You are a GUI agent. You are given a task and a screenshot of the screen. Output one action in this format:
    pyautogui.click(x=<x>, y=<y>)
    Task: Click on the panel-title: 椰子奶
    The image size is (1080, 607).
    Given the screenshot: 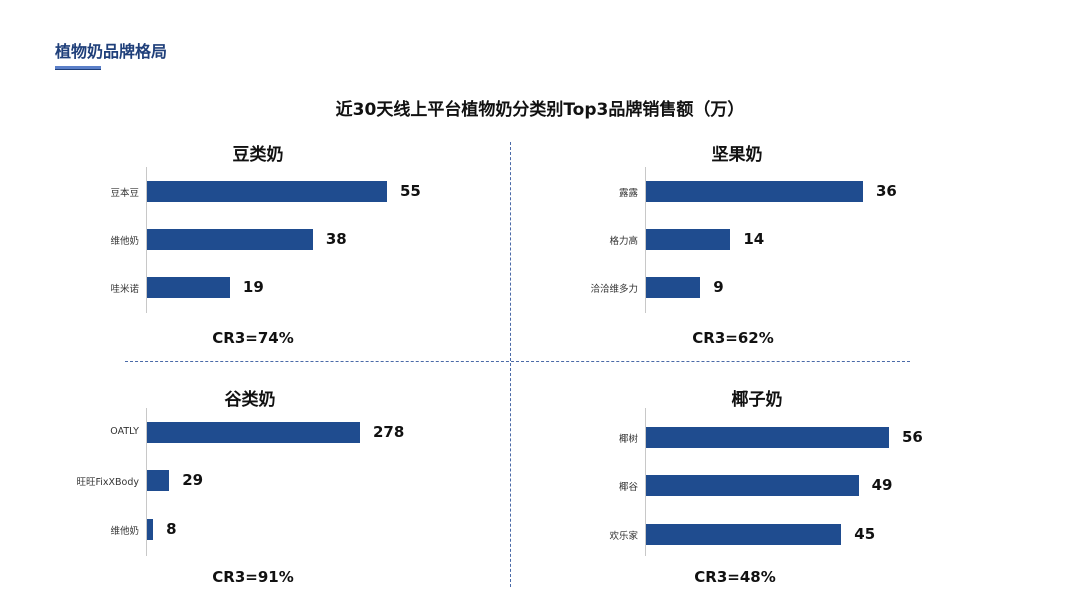 What is the action you would take?
    pyautogui.click(x=757, y=400)
    